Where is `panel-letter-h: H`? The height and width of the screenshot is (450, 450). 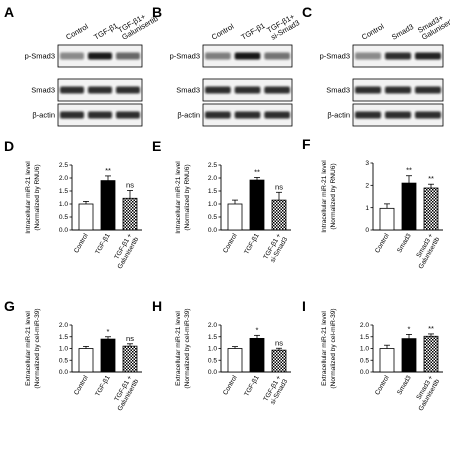
panel-letter-h: H is located at coordinates (157, 306).